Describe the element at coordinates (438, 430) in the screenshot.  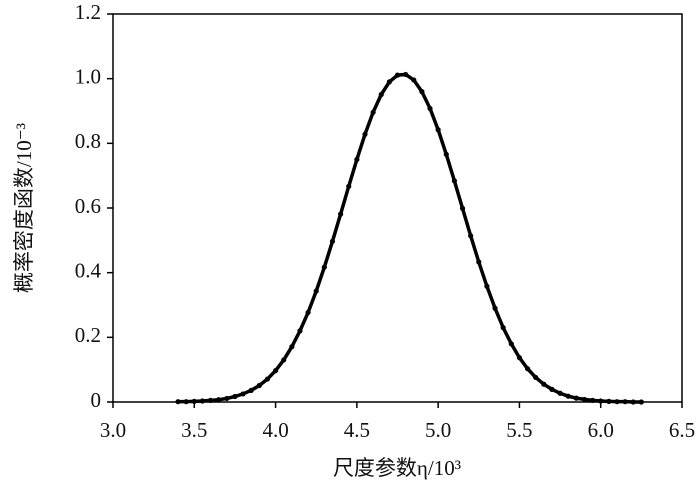
I see `x-tick-label: 5.0` at that location.